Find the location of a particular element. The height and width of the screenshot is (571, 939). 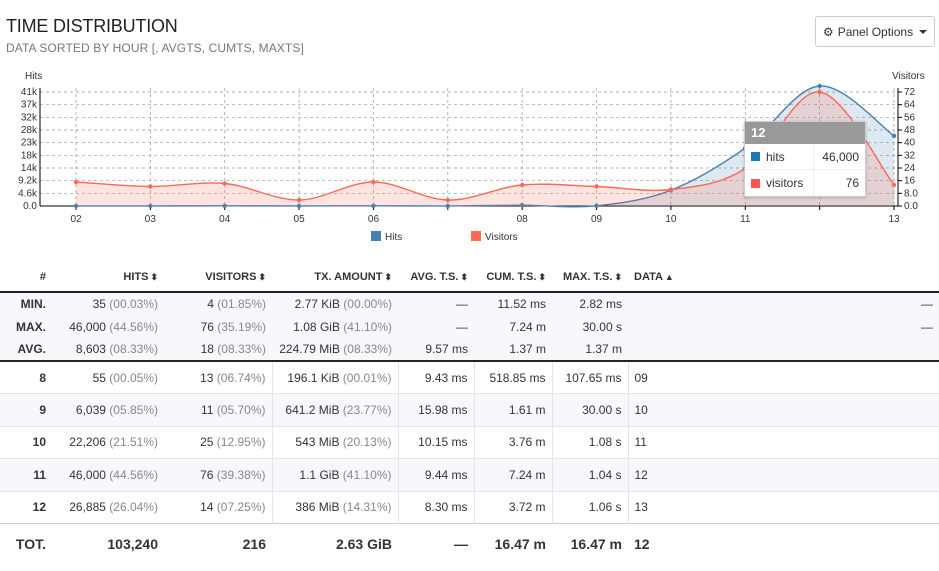

legend-swatch-hits is located at coordinates (376, 236).